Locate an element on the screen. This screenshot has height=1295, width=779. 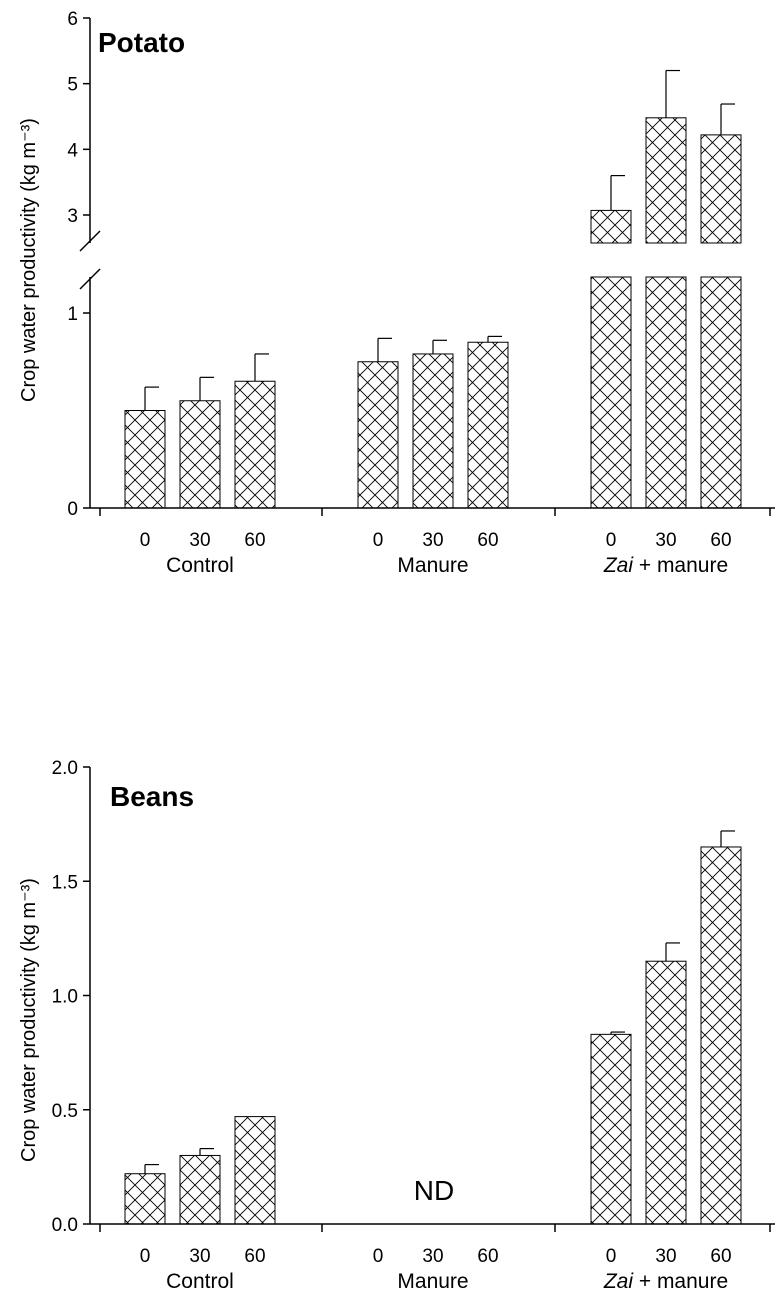
beans-y-tick-label: 0.5 is located at coordinates (65, 1111).